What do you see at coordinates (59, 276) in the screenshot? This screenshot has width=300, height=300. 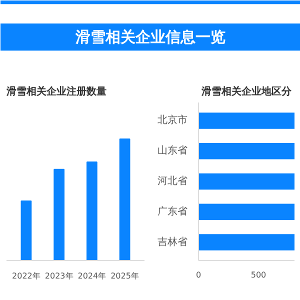 I see `x-tick-label: 2023年` at bounding box center [59, 276].